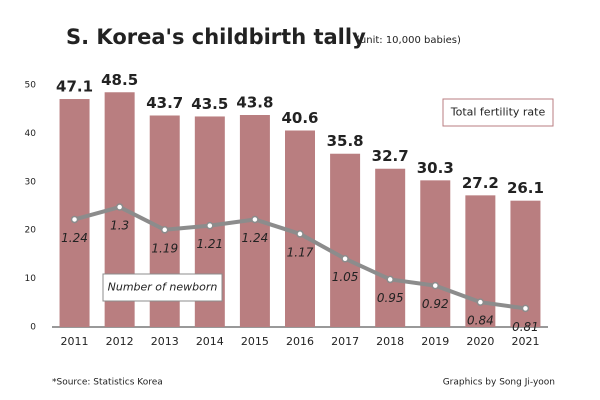  I want to click on line-value-label: 0.81, so click(525, 327).